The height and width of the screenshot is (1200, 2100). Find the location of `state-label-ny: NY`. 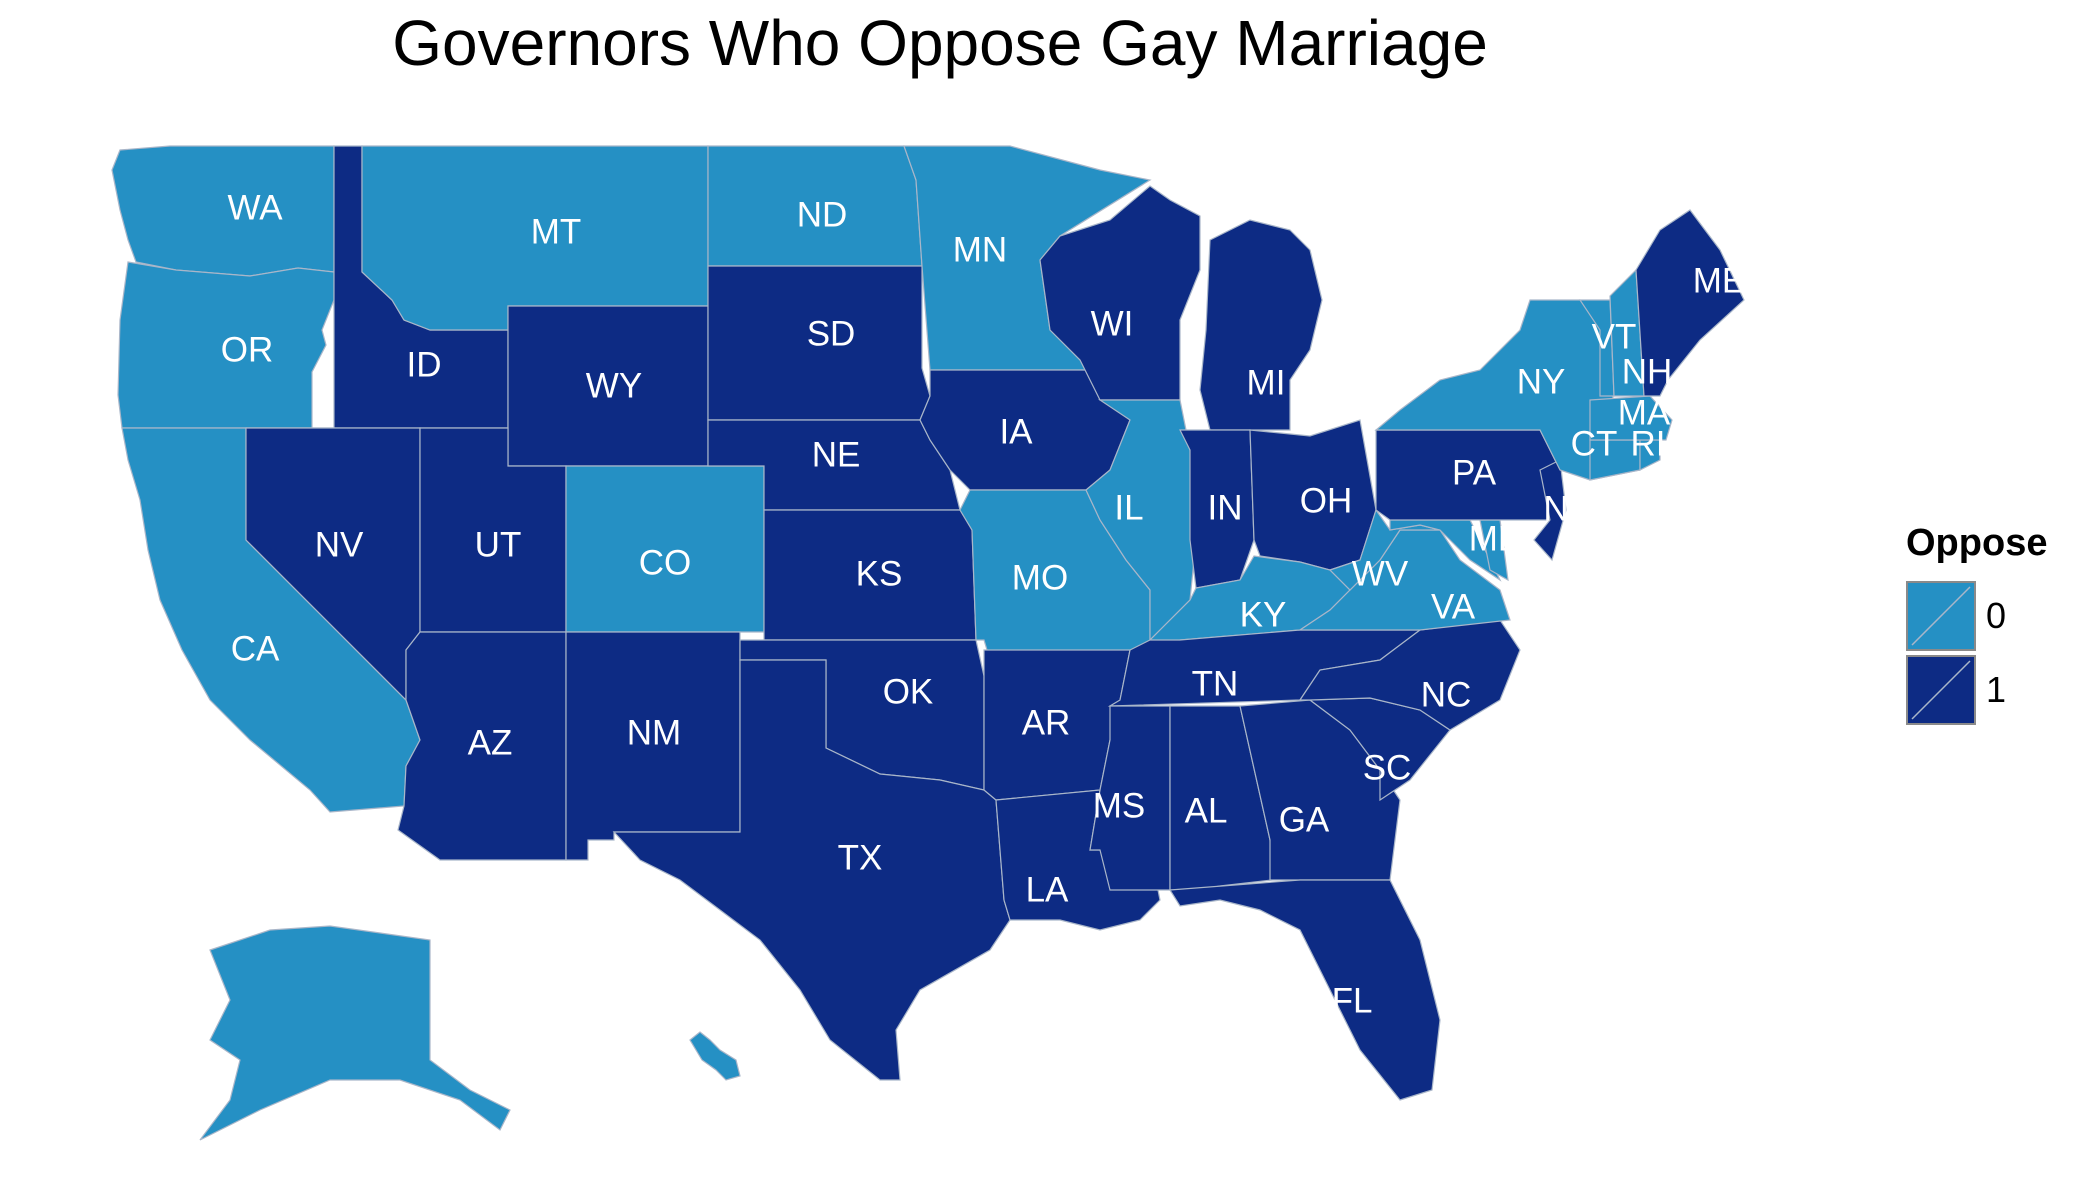

state-label-ny: NY is located at coordinates (1541, 381).